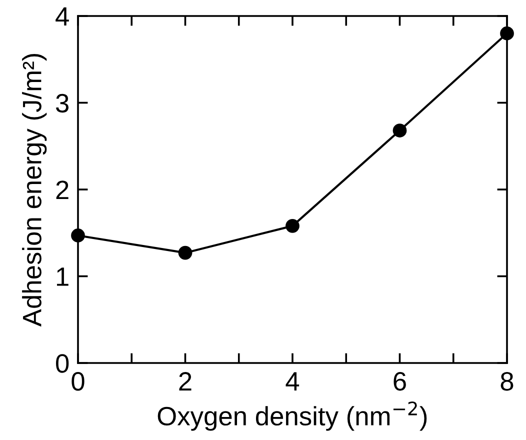 The image size is (526, 440). I want to click on x-tick-label: 0, so click(78, 381).